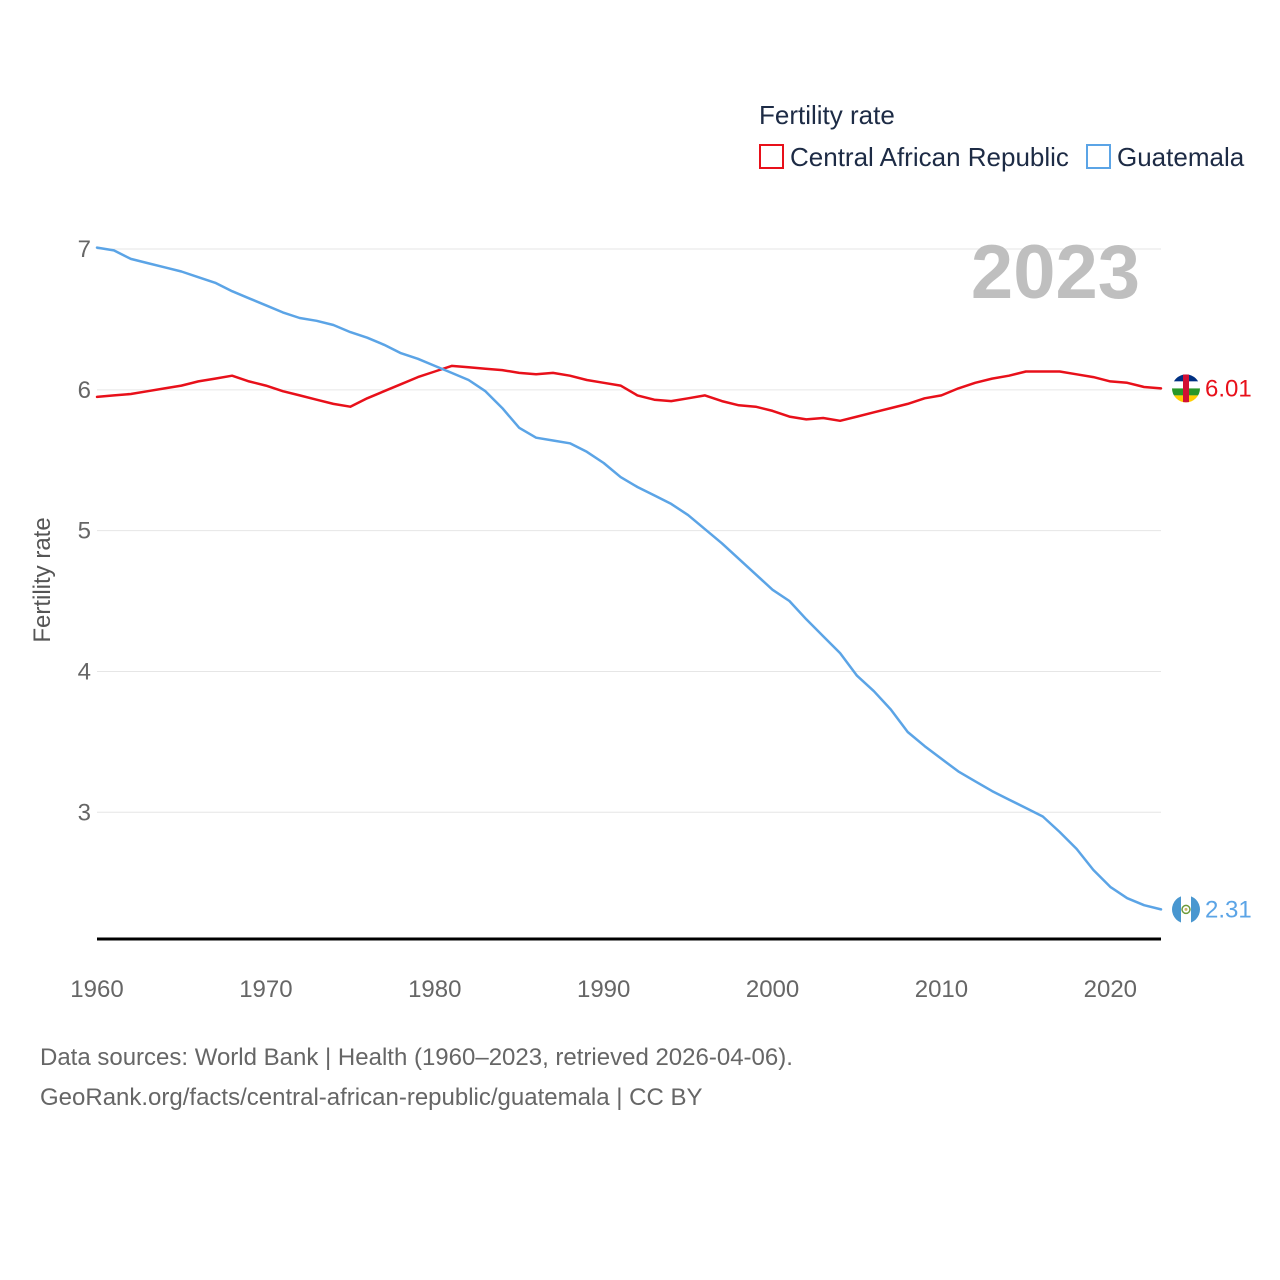  What do you see at coordinates (42, 579) in the screenshot?
I see `y-axis-title: Fertility rate` at bounding box center [42, 579].